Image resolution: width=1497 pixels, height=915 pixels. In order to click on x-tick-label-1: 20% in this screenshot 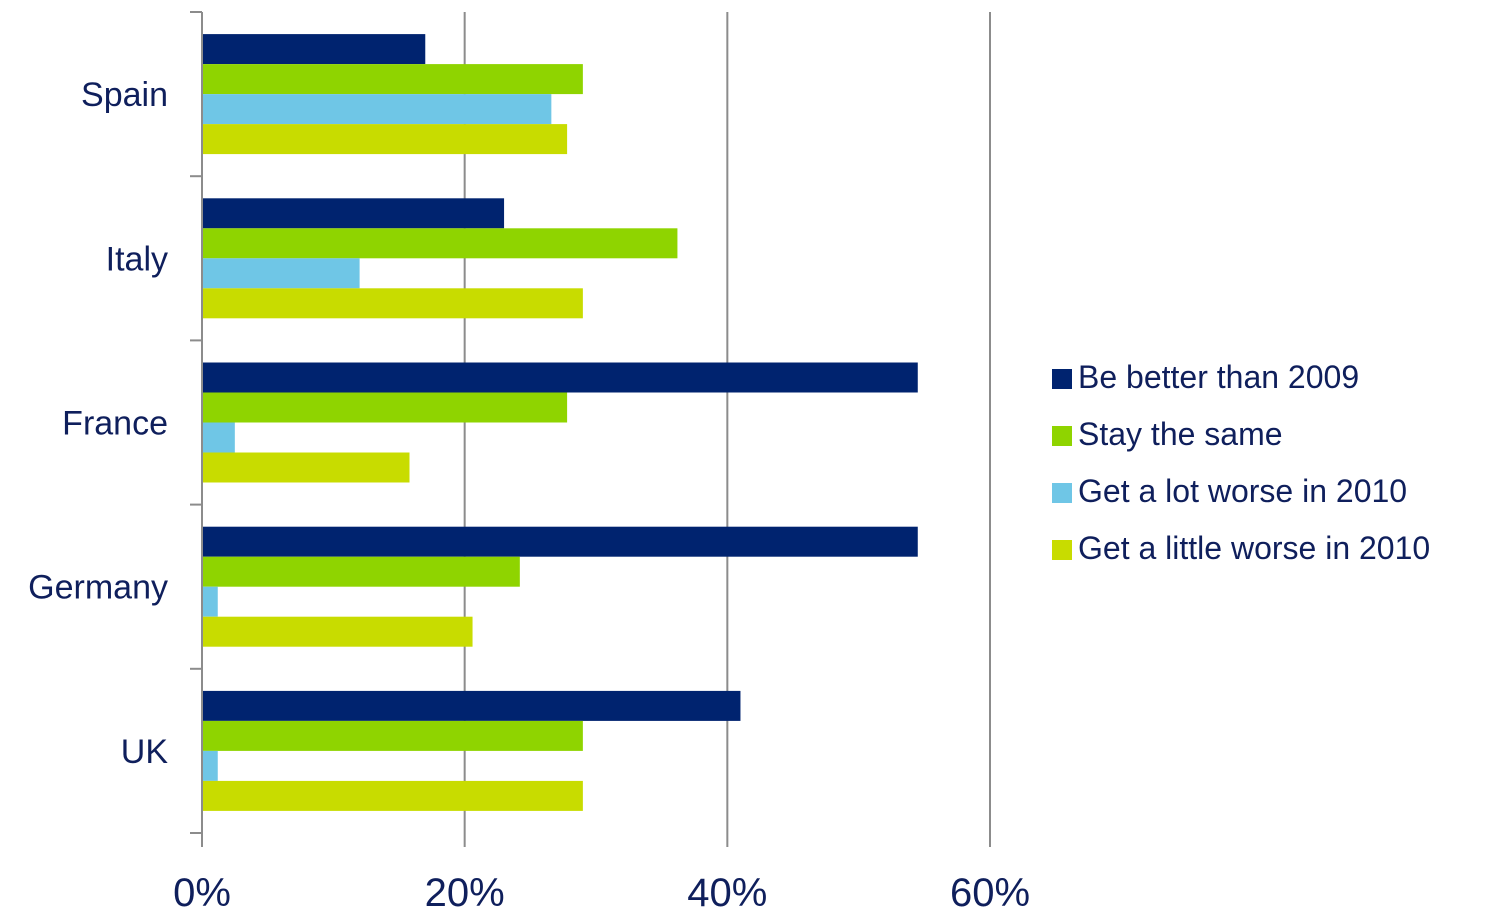, I will do `click(465, 893)`.